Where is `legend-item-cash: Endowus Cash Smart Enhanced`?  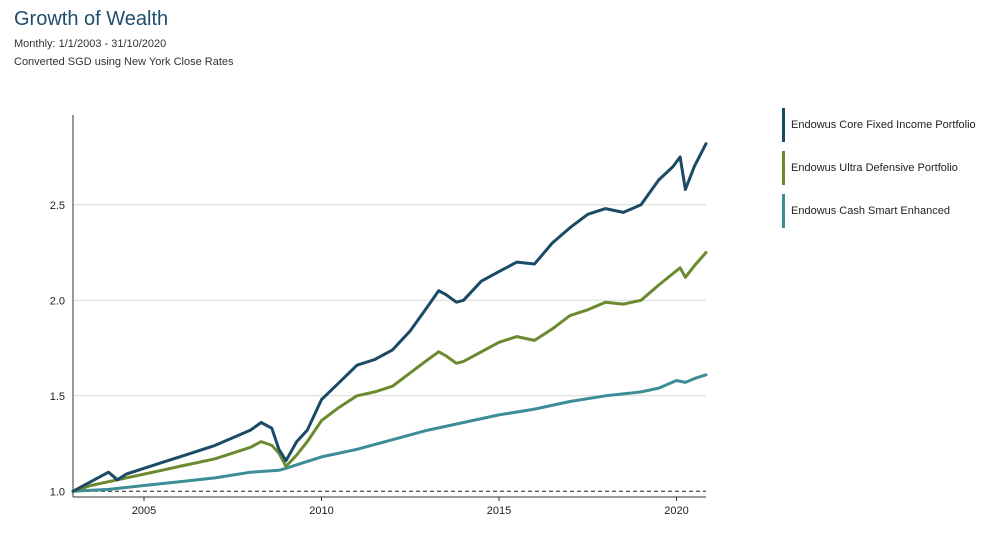
legend-item-cash: Endowus Cash Smart Enhanced is located at coordinates (884, 211).